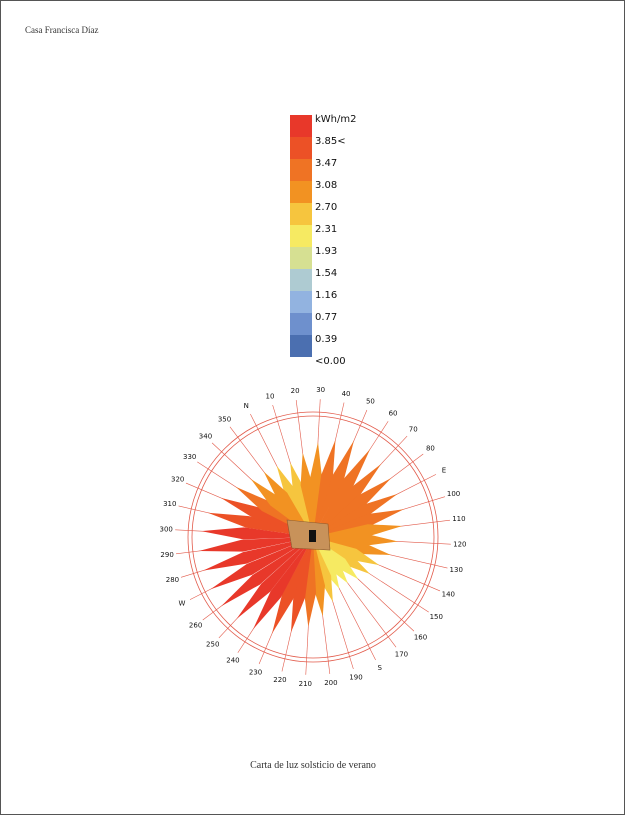  I want to click on direction-label: 150, so click(436, 617).